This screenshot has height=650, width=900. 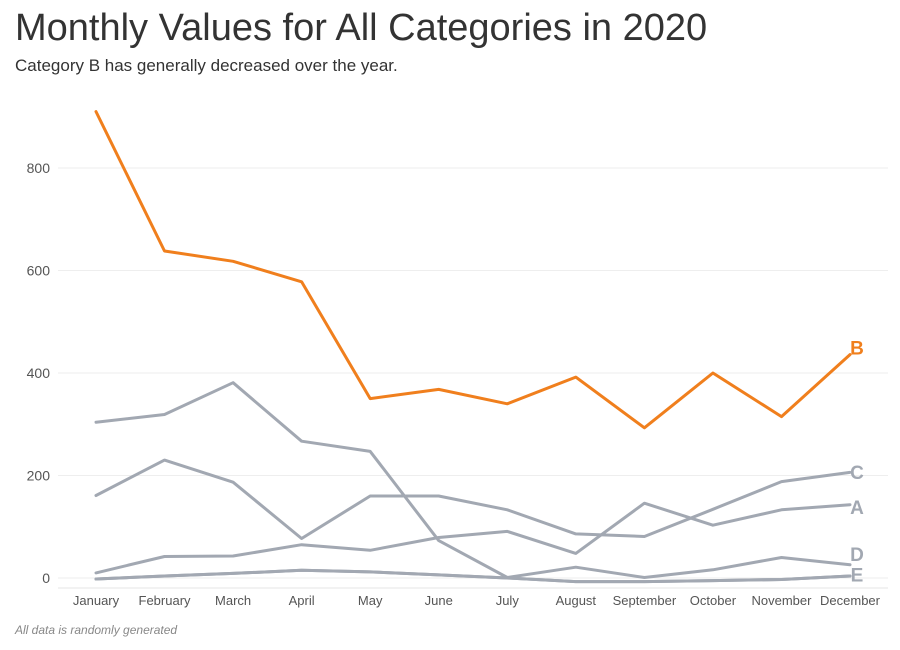 I want to click on series-label-e: E, so click(x=857, y=575).